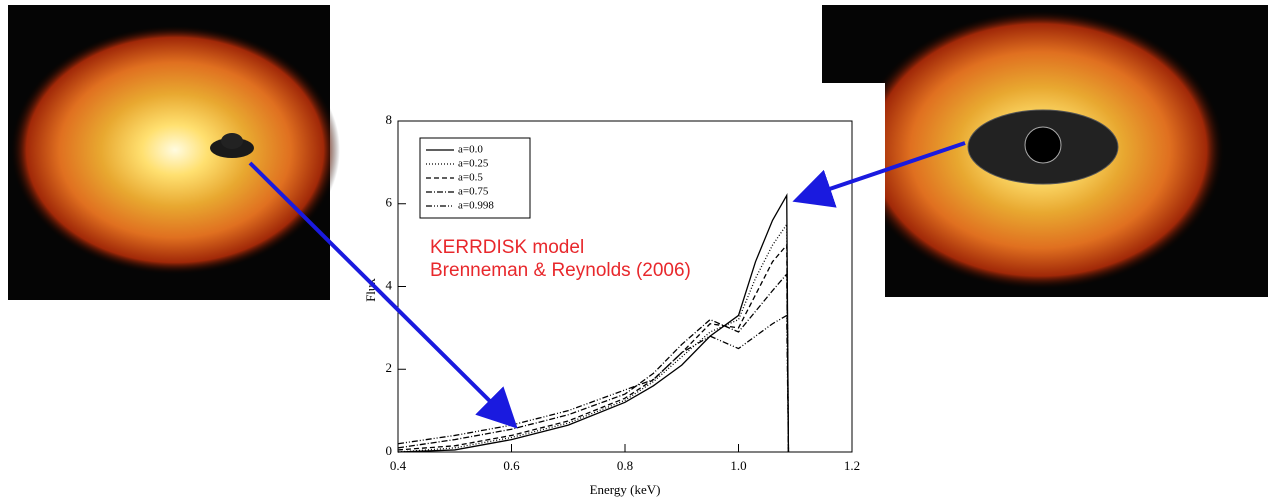 The height and width of the screenshot is (498, 1275). I want to click on legend-label: a=0.5, so click(470, 178).